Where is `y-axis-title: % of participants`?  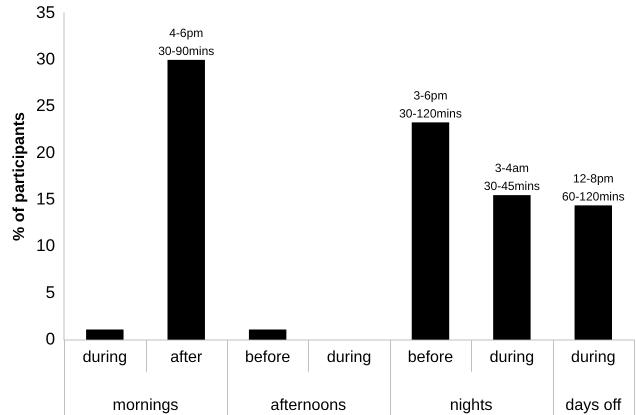 y-axis-title: % of participants is located at coordinates (19, 176).